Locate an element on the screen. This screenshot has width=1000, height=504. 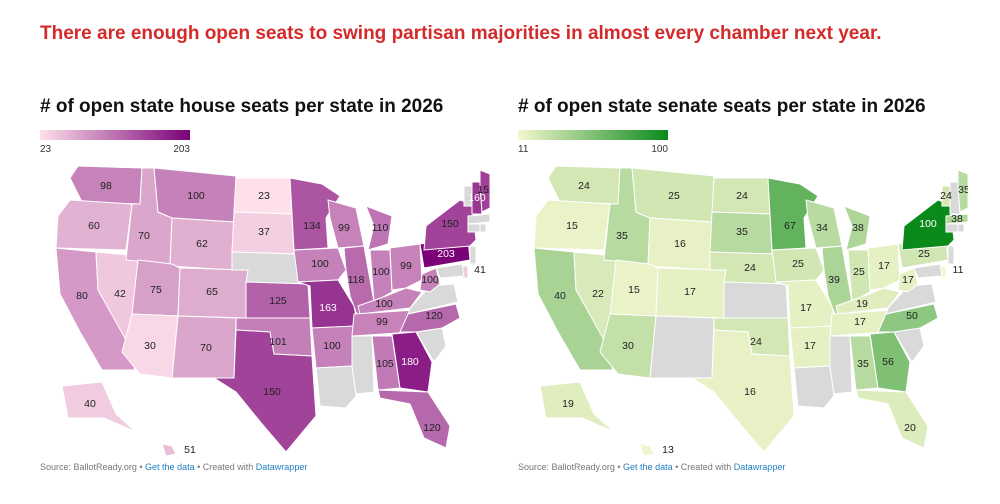
state-ks is located at coordinates (756, 300).